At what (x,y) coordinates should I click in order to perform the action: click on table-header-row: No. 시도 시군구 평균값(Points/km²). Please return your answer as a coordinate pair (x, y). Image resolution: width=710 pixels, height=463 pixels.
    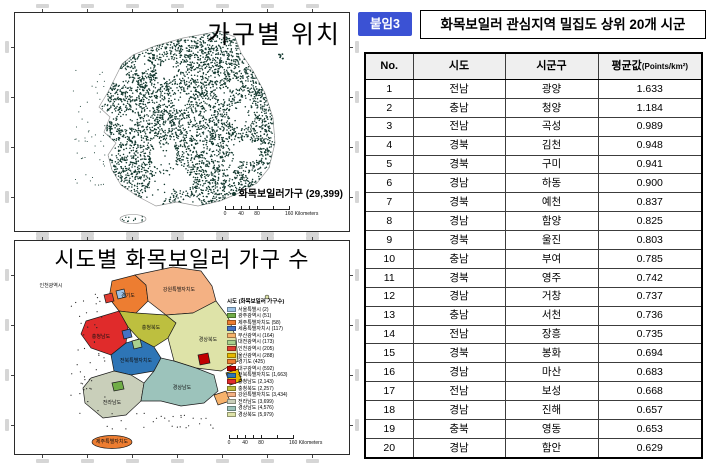
    Looking at the image, I should click on (533, 66).